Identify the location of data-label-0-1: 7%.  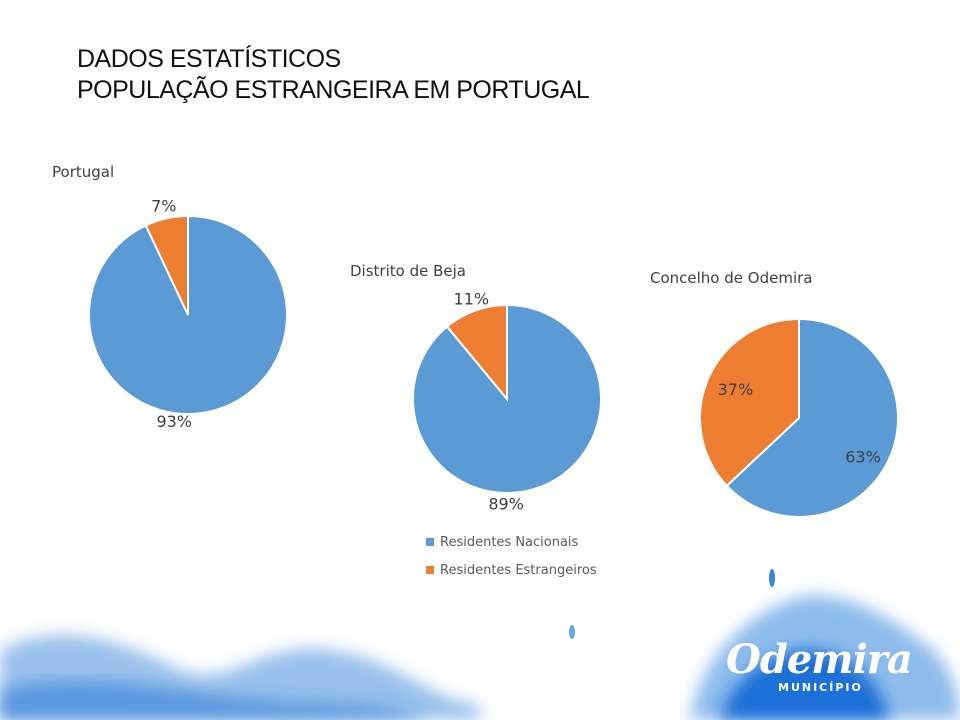
(163, 205).